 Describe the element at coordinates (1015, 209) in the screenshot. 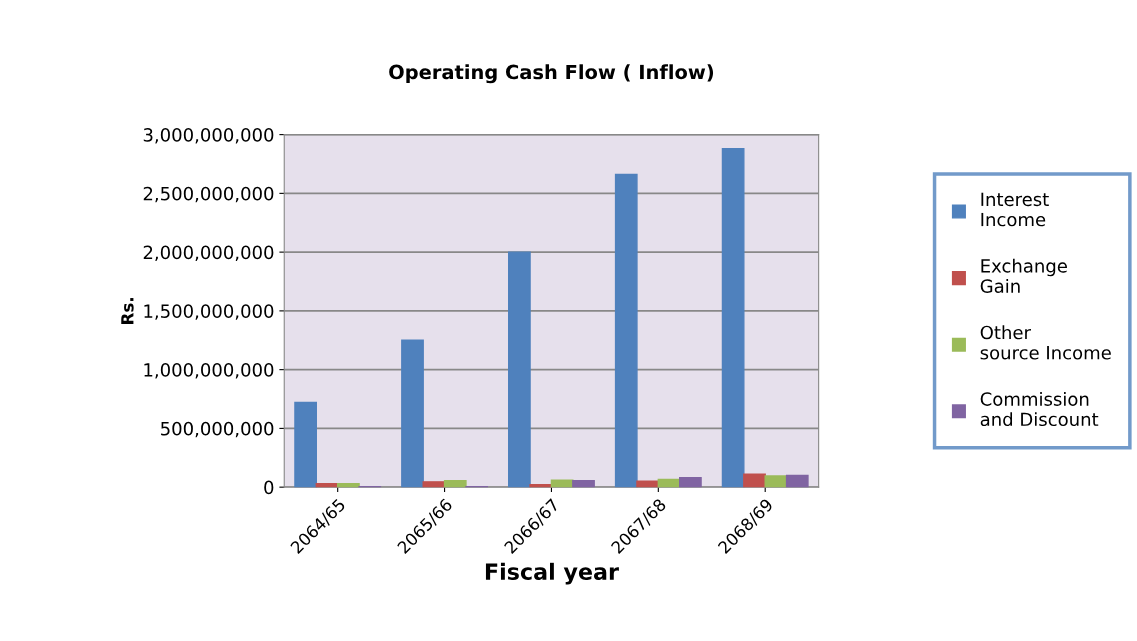

I see `legend-label: Interest Income` at that location.